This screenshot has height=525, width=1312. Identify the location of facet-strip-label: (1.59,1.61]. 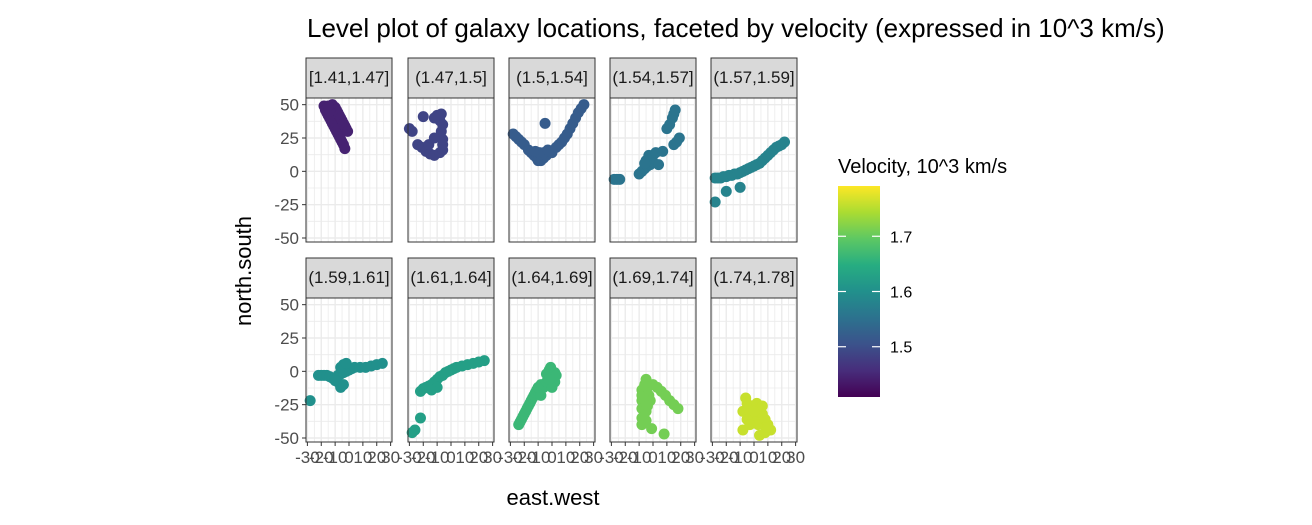
(348, 277).